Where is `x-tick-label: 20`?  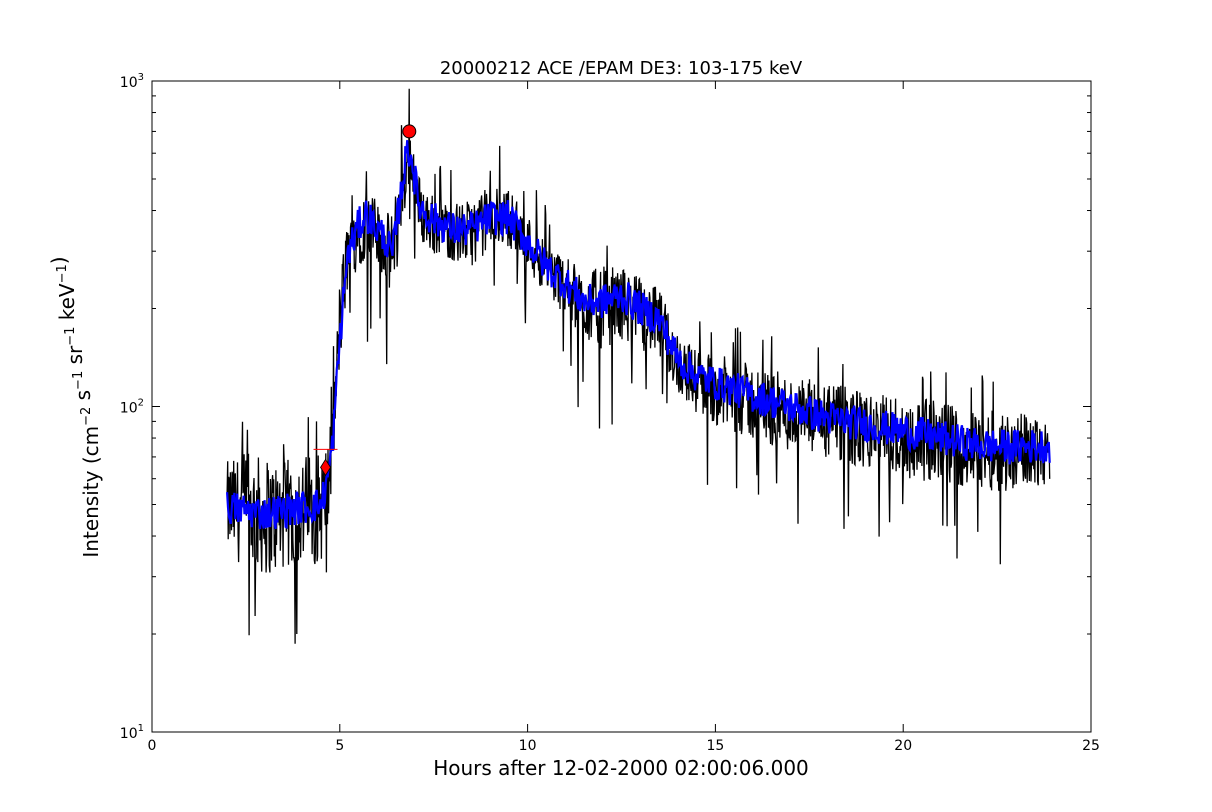 x-tick-label: 20 is located at coordinates (903, 746).